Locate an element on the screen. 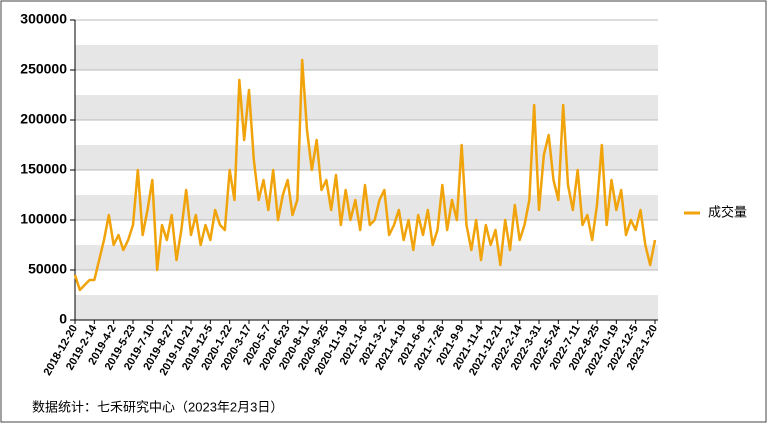  y-tick-label: 200000 is located at coordinates (43, 119).